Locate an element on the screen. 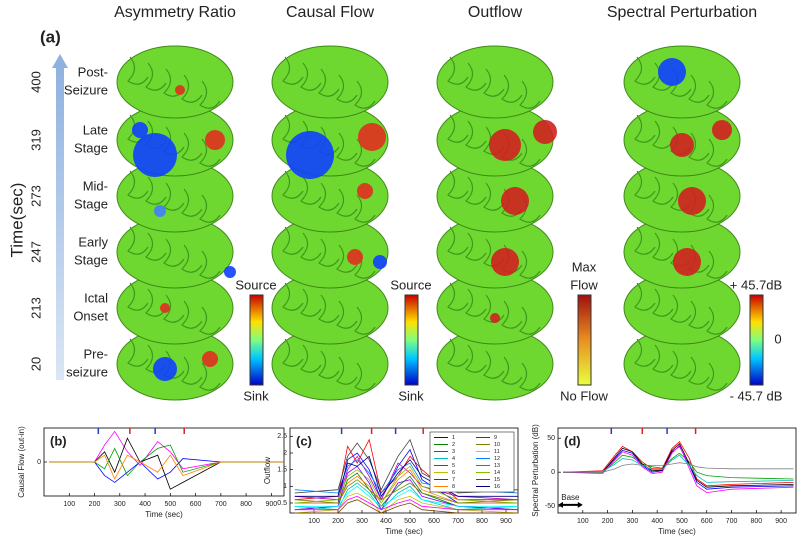  arrow-head is located at coordinates (570, 504).